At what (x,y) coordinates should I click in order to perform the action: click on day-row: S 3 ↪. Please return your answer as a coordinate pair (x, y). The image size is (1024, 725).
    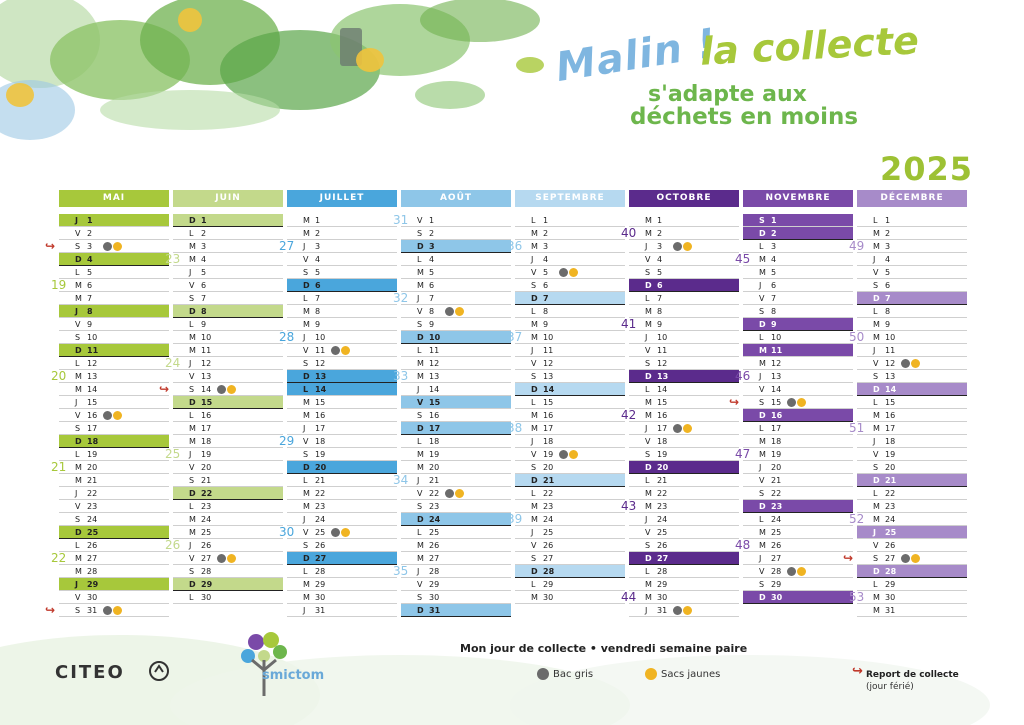
    Looking at the image, I should click on (107, 246).